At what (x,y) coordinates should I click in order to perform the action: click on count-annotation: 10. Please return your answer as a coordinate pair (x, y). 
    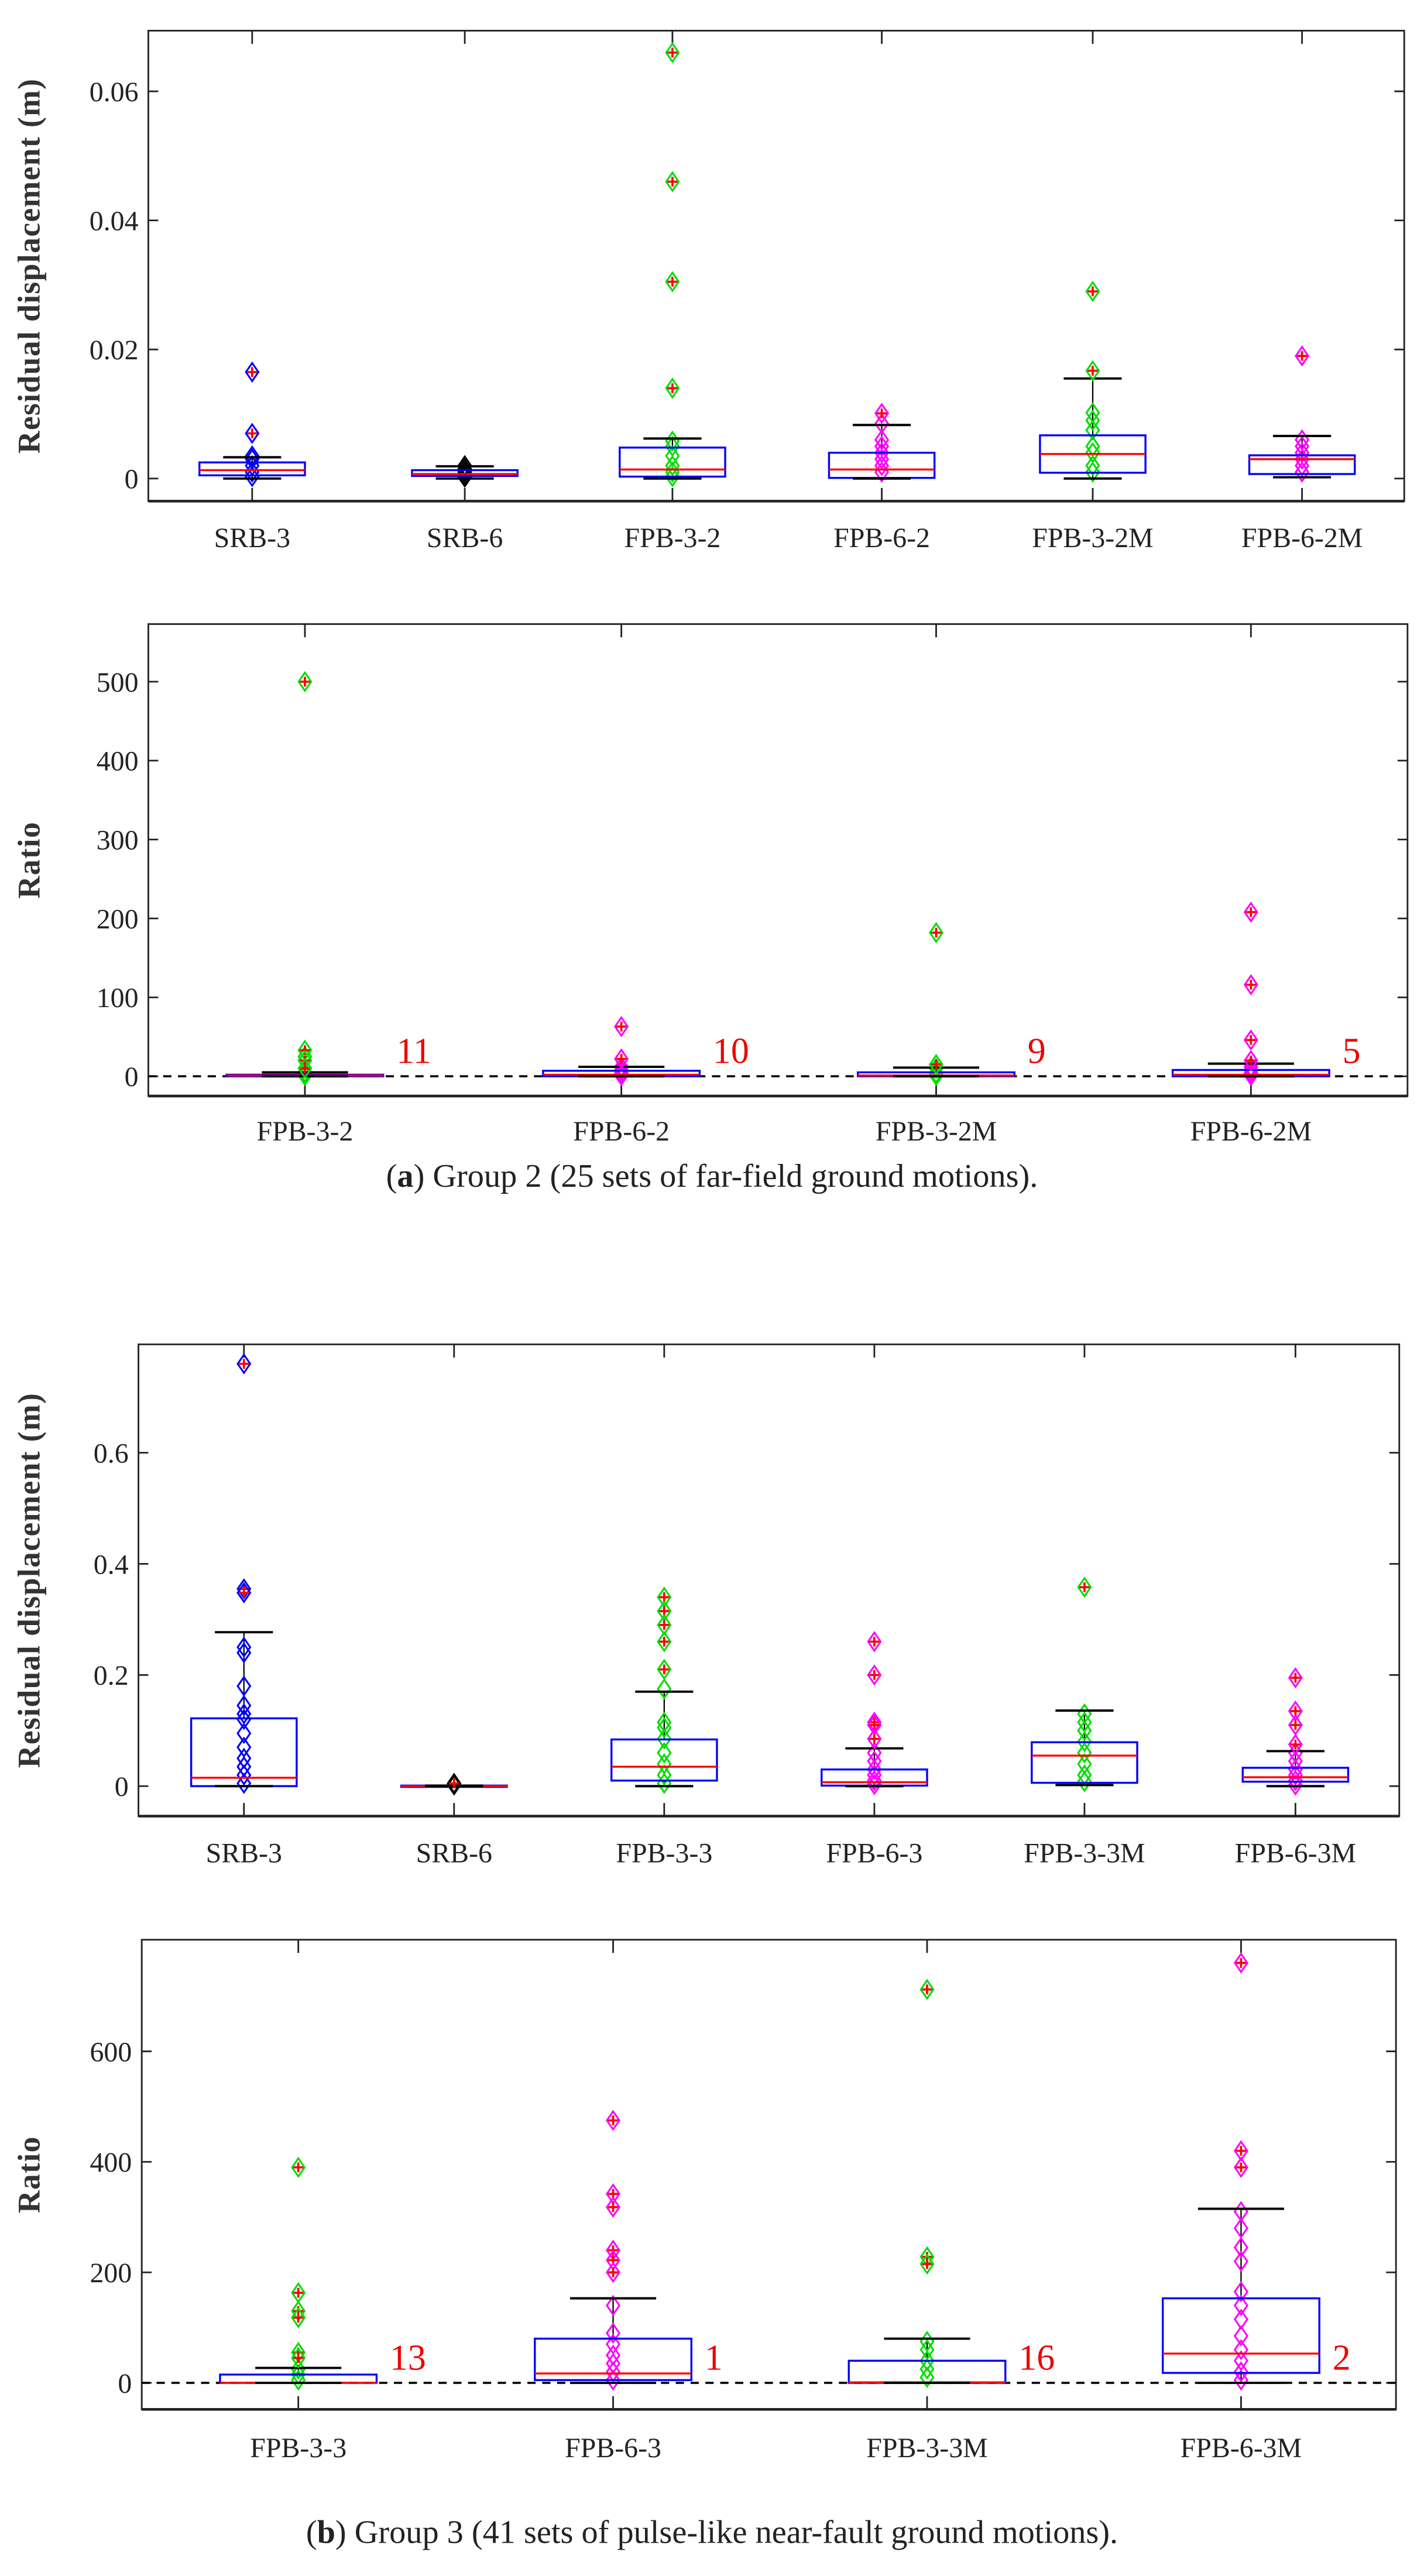
    Looking at the image, I should click on (731, 1051).